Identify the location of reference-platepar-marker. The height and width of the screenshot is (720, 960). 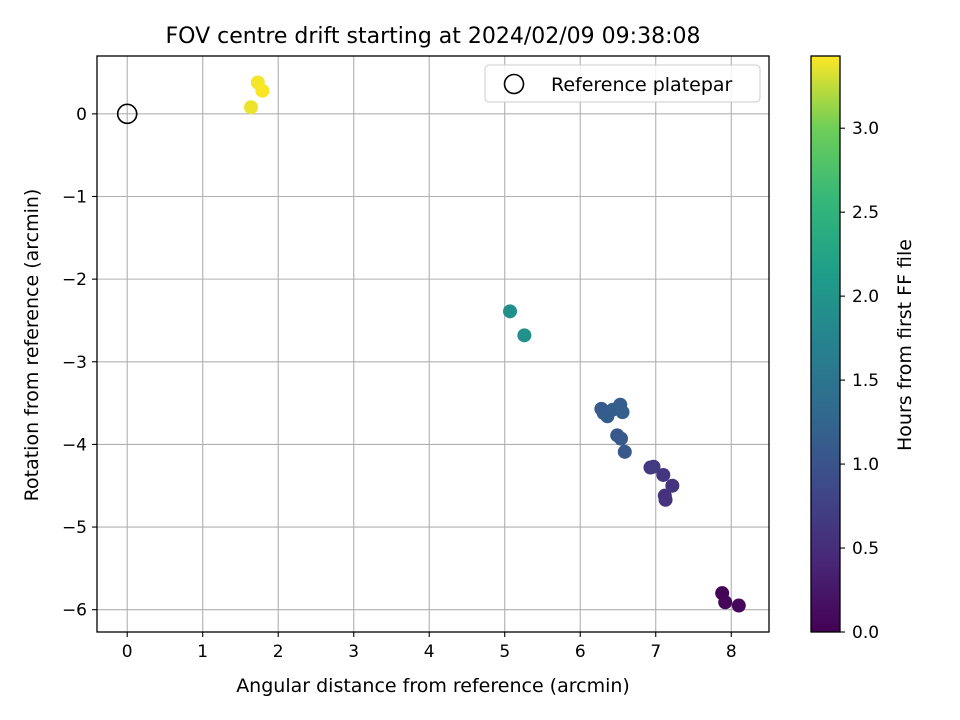
(127, 114).